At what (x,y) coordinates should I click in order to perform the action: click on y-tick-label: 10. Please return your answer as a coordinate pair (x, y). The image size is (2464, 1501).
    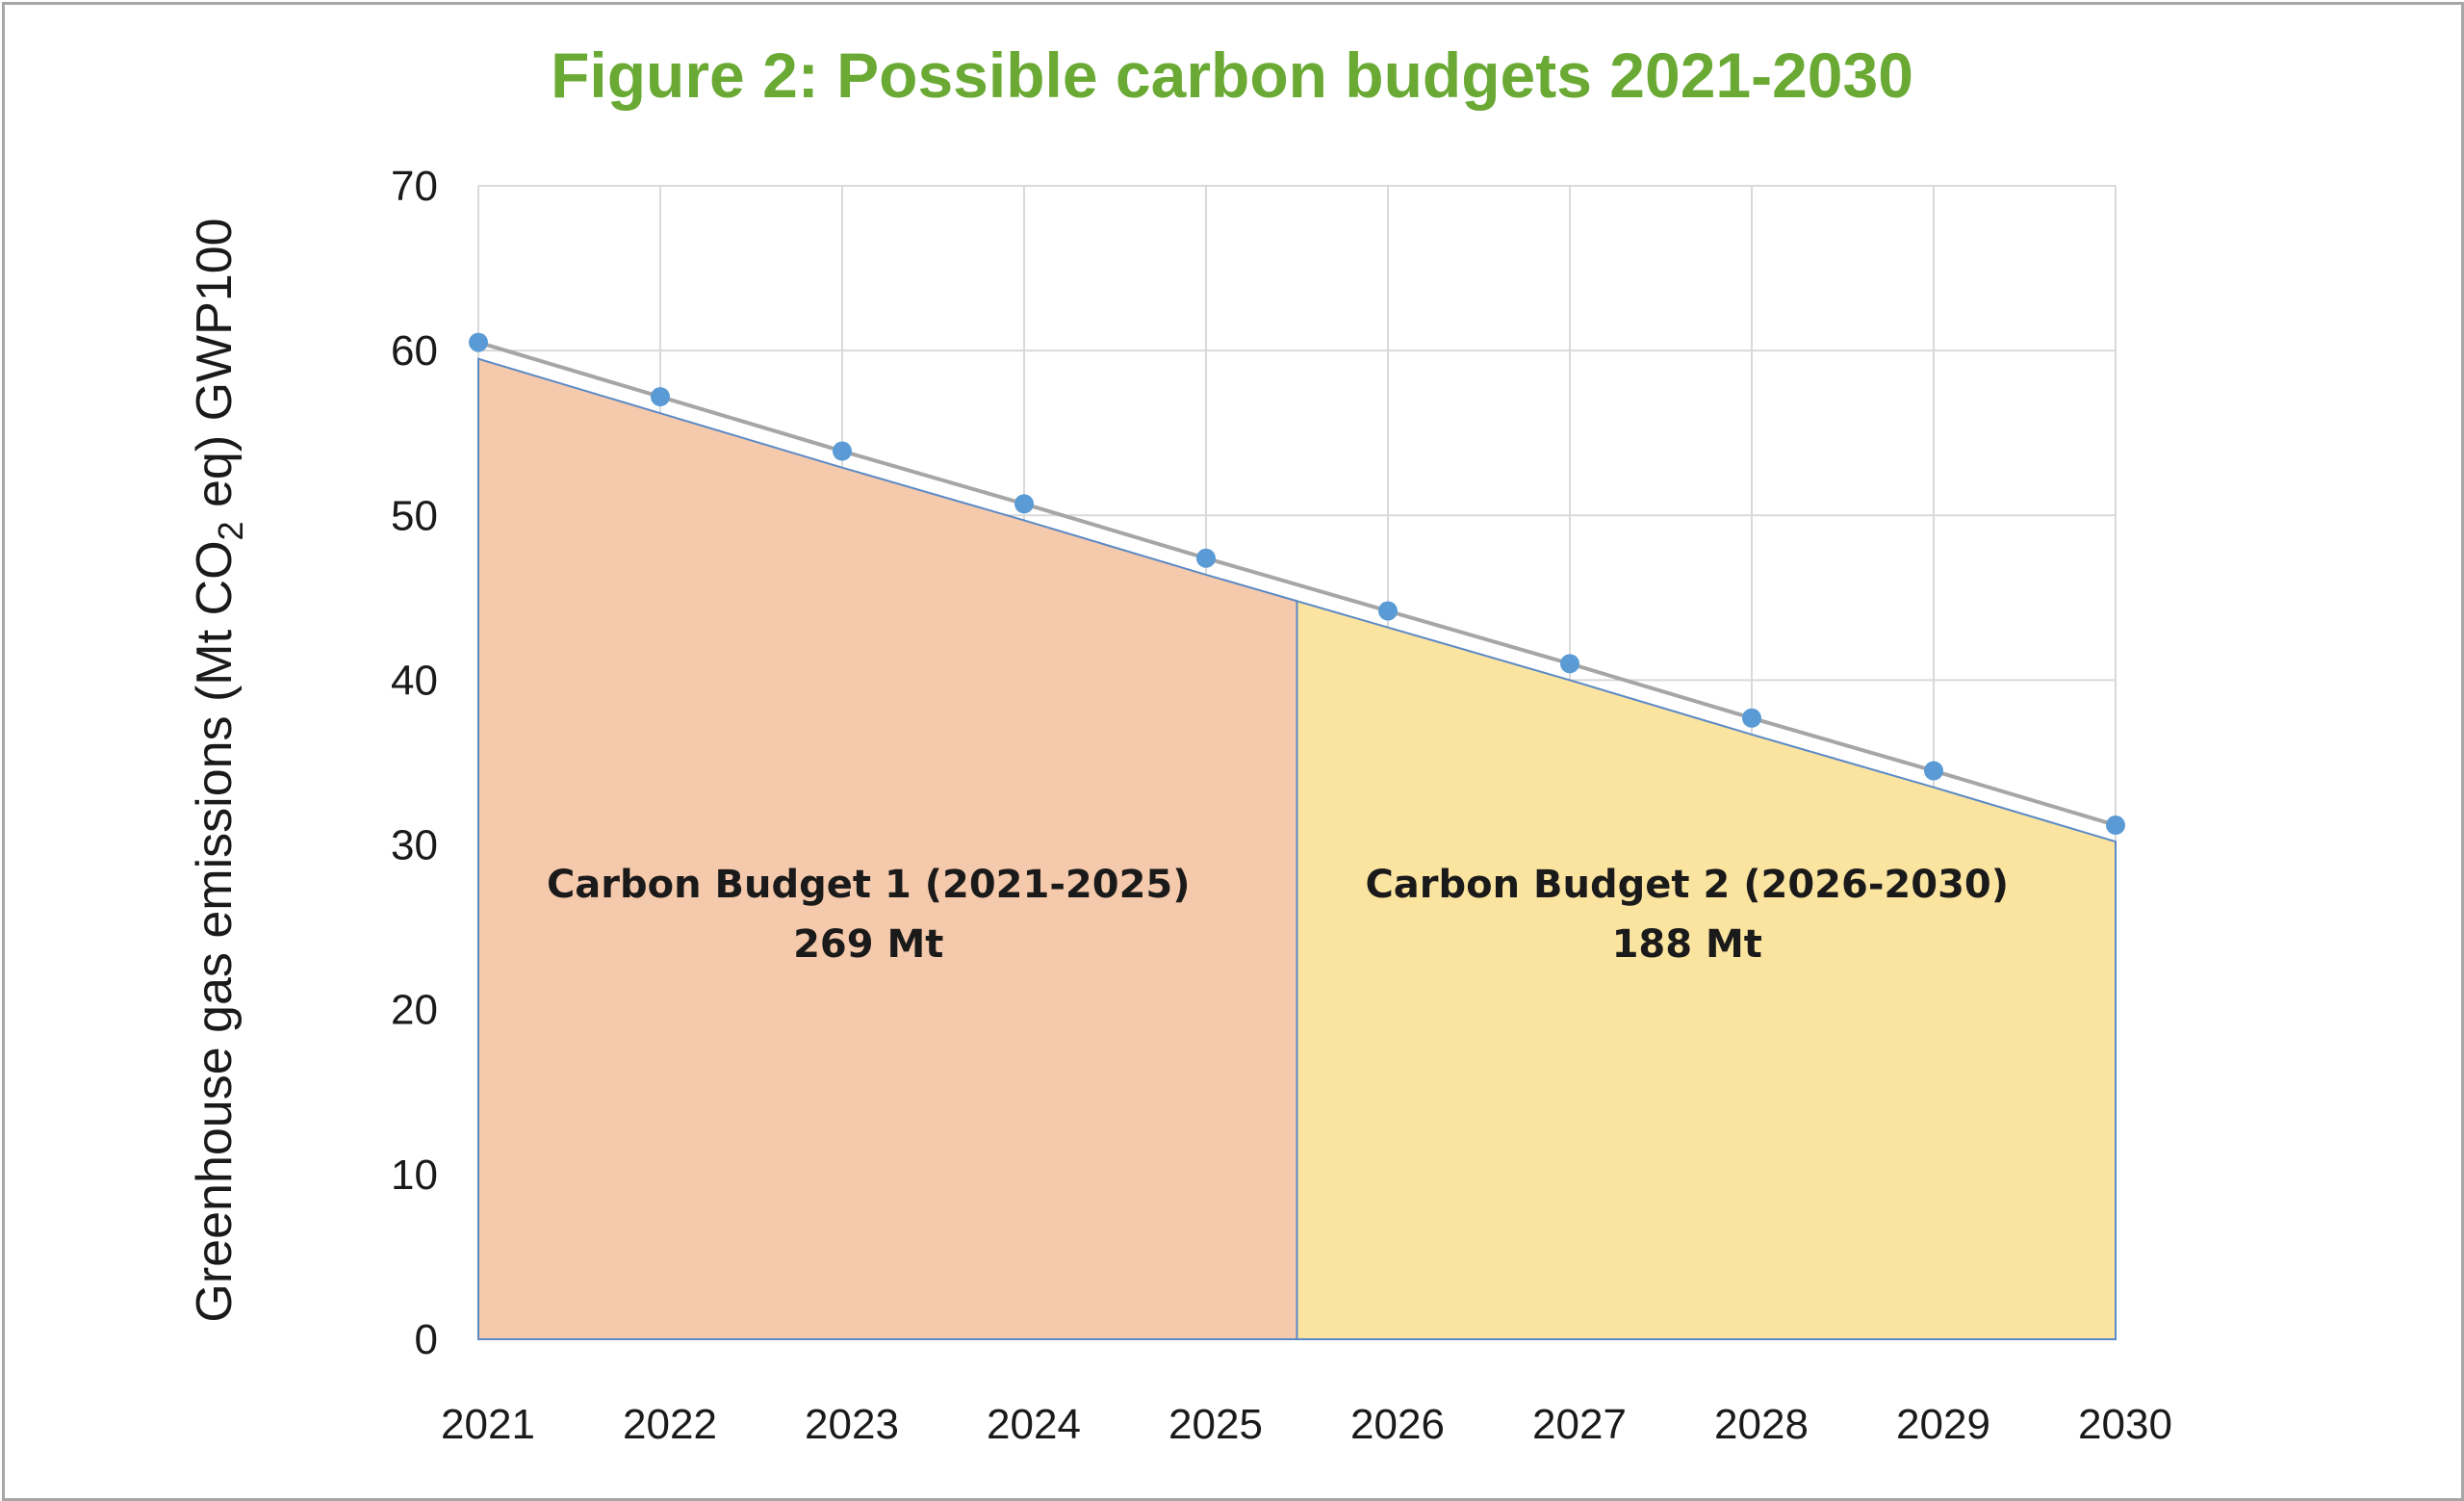
    Looking at the image, I should click on (414, 1175).